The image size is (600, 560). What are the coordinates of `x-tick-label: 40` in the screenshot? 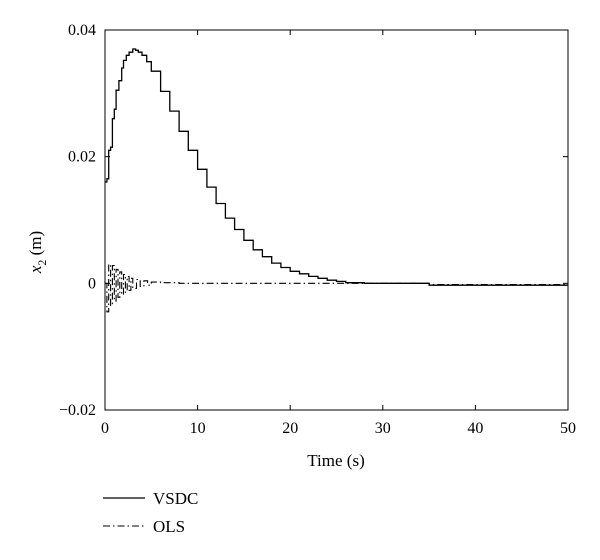 It's located at (475, 428).